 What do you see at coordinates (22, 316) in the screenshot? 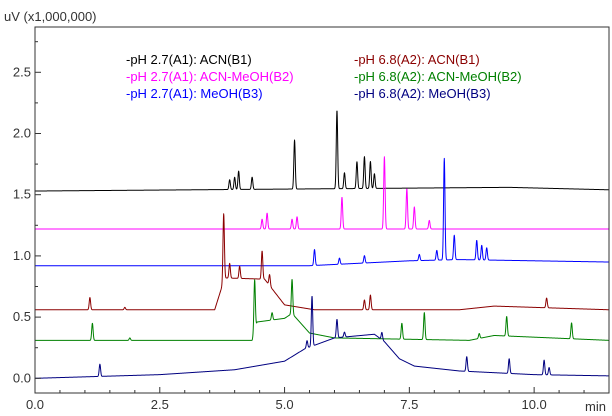
I see `y-tick-label: 0.5` at bounding box center [22, 316].